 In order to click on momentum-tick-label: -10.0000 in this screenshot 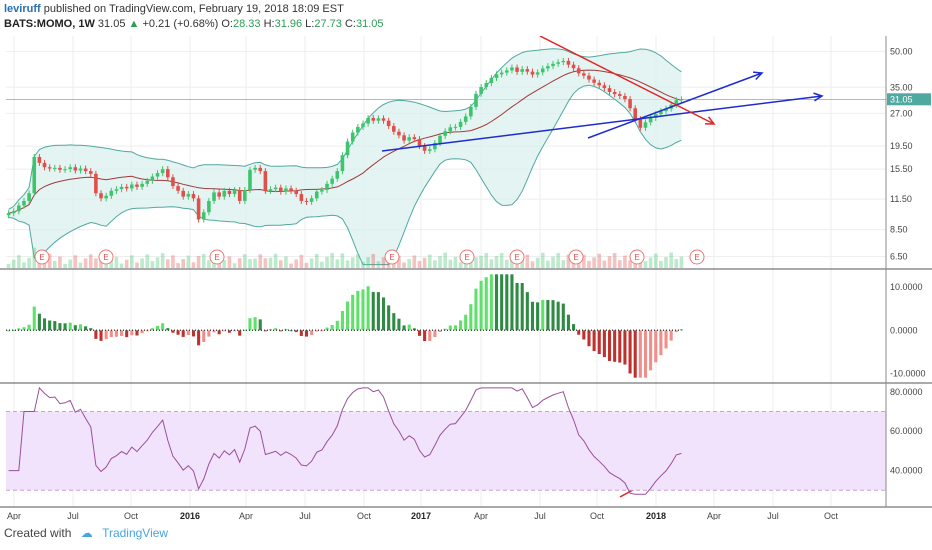, I will do `click(908, 373)`.